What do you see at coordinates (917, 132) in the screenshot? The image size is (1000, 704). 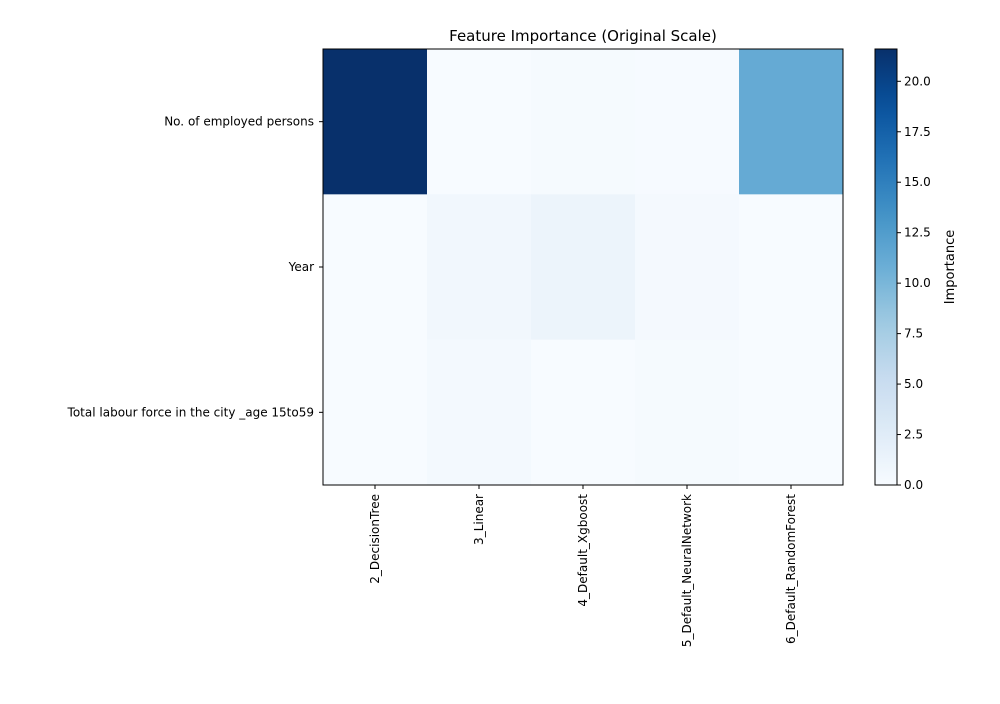 I see `colorbar-tick-label: 17.5` at bounding box center [917, 132].